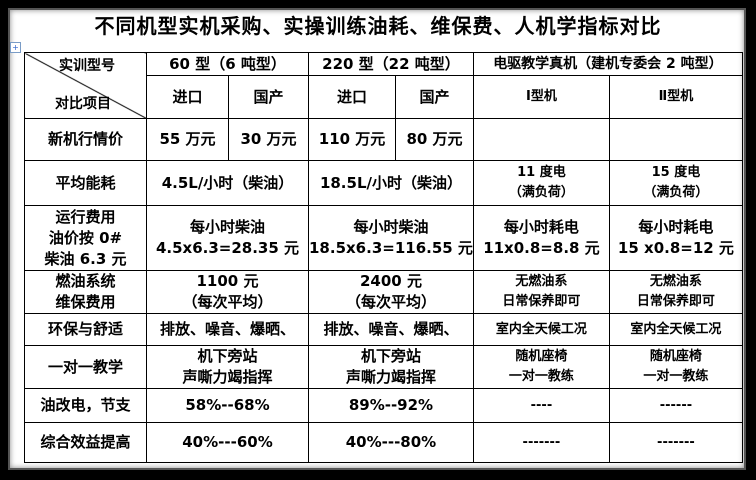  I want to click on table-cell: 每小时耗电 15 x0.8=12 元, so click(675, 238).